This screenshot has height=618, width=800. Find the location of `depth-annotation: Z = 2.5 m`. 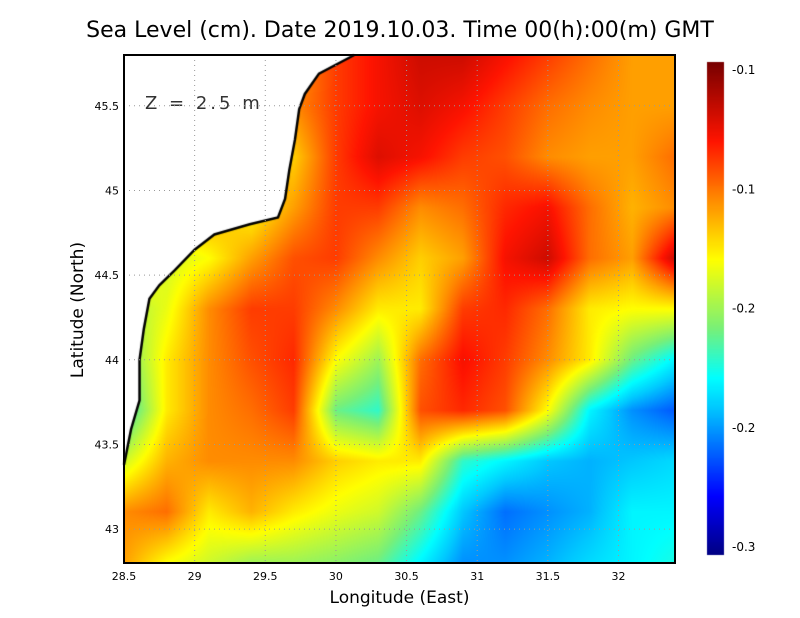

depth-annotation: Z = 2.5 m is located at coordinates (204, 103).